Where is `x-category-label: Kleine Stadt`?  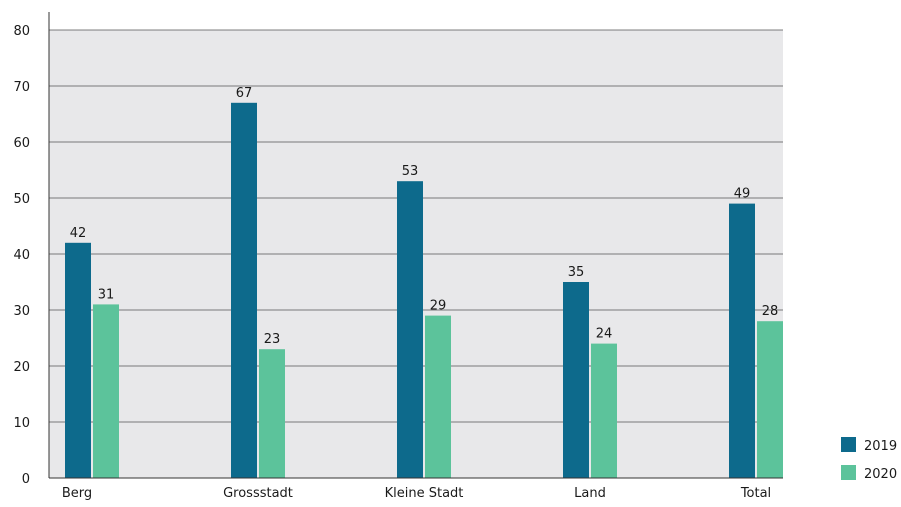 x-category-label: Kleine Stadt is located at coordinates (424, 493).